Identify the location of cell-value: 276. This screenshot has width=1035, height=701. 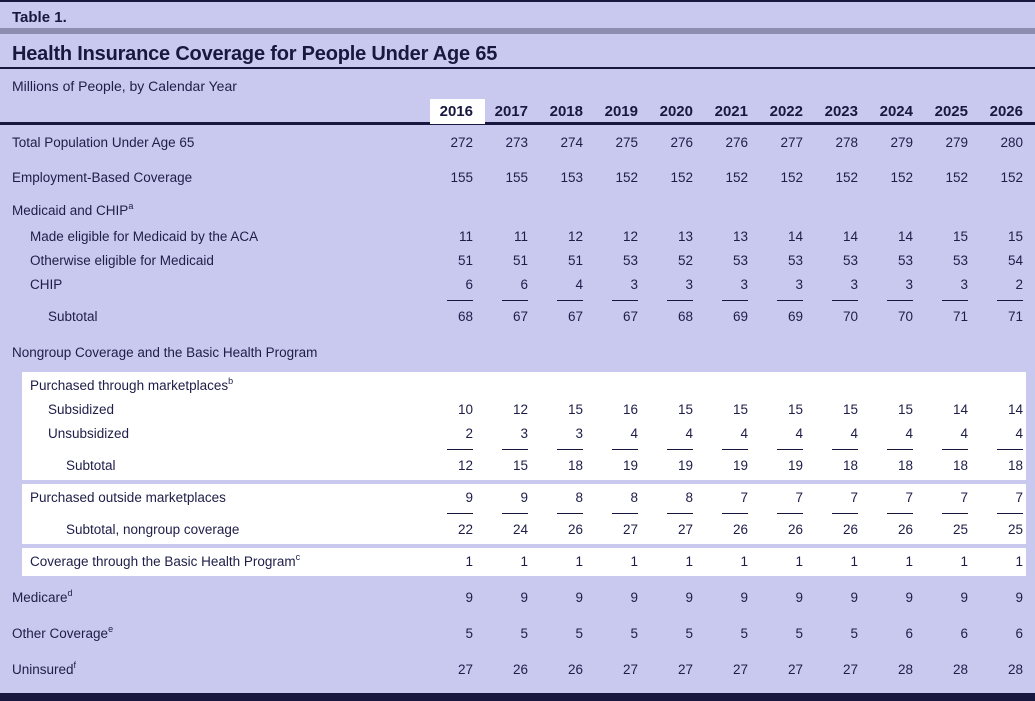
(681, 142).